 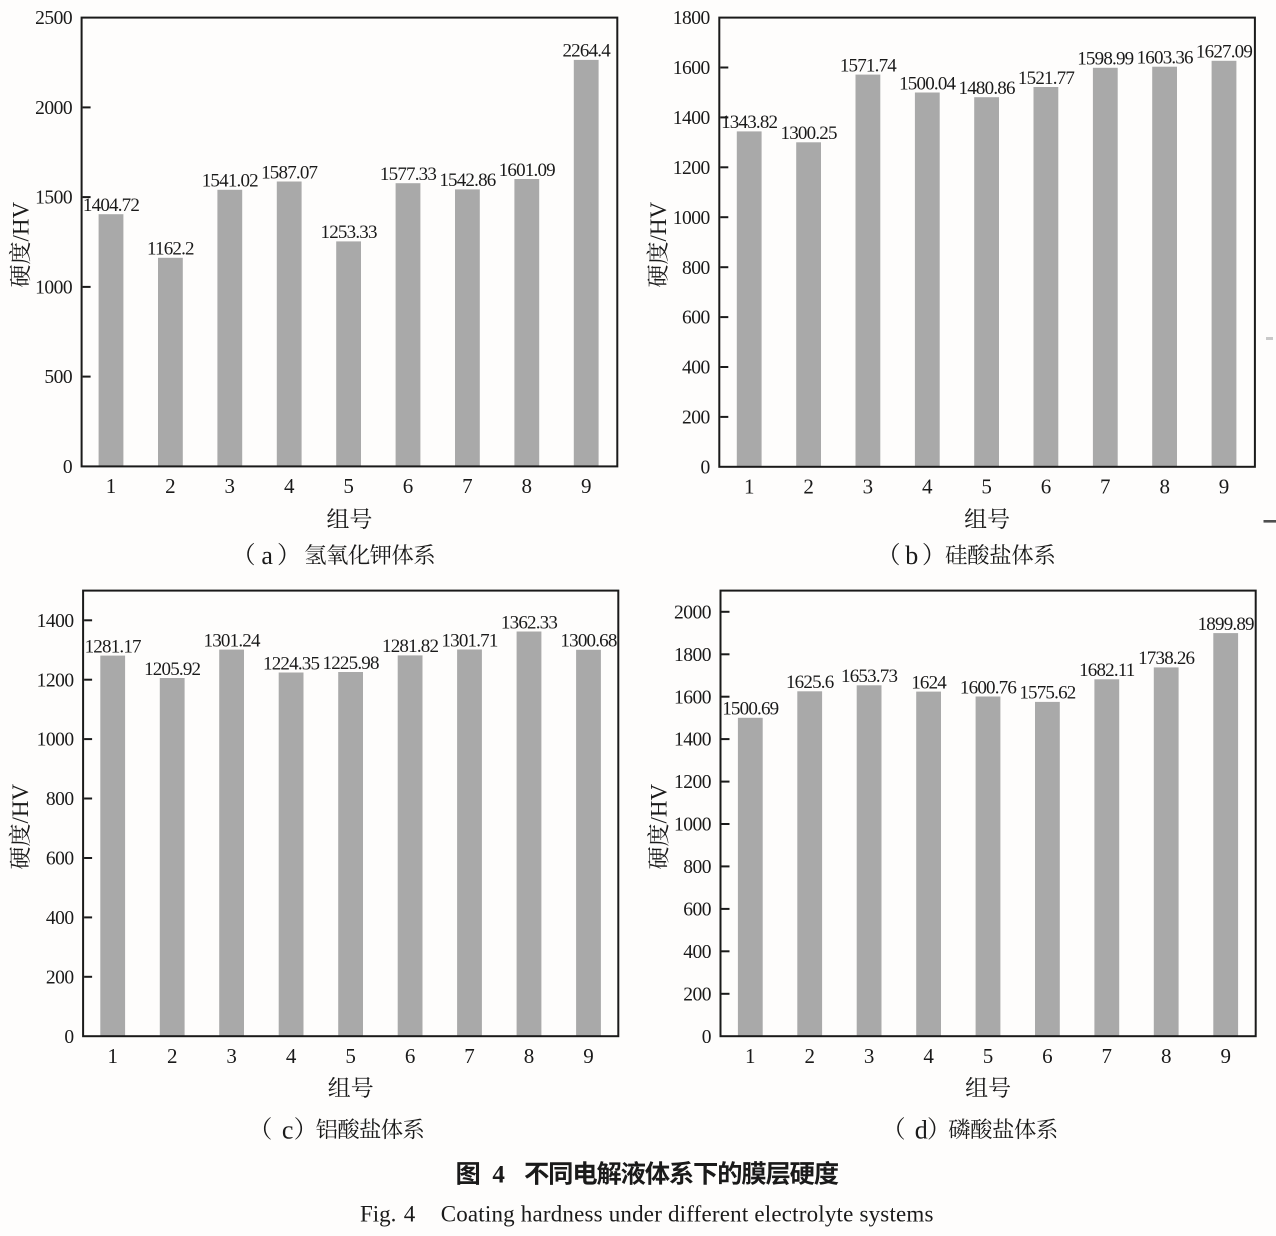 I want to click on svg-text: 1627.09, so click(x=1224, y=52).